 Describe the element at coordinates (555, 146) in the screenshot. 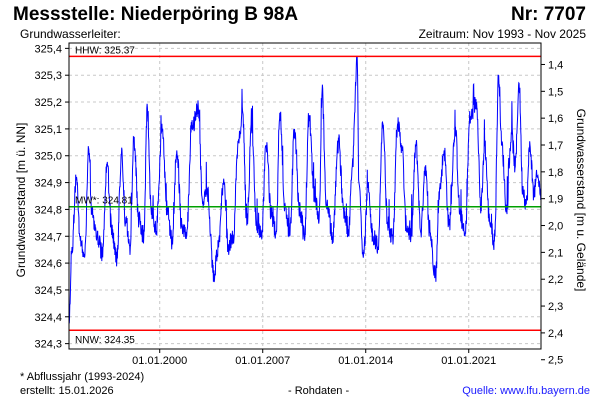

I see `y2-tick-label: 1,7` at that location.